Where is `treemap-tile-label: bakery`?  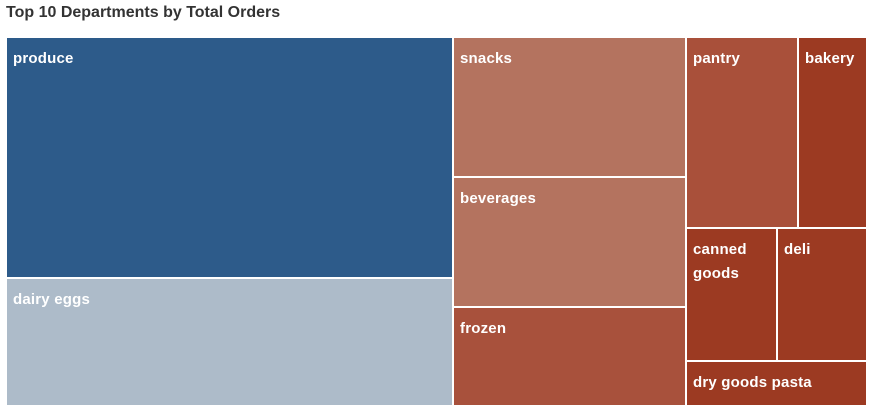
treemap-tile-label: bakery is located at coordinates (830, 58).